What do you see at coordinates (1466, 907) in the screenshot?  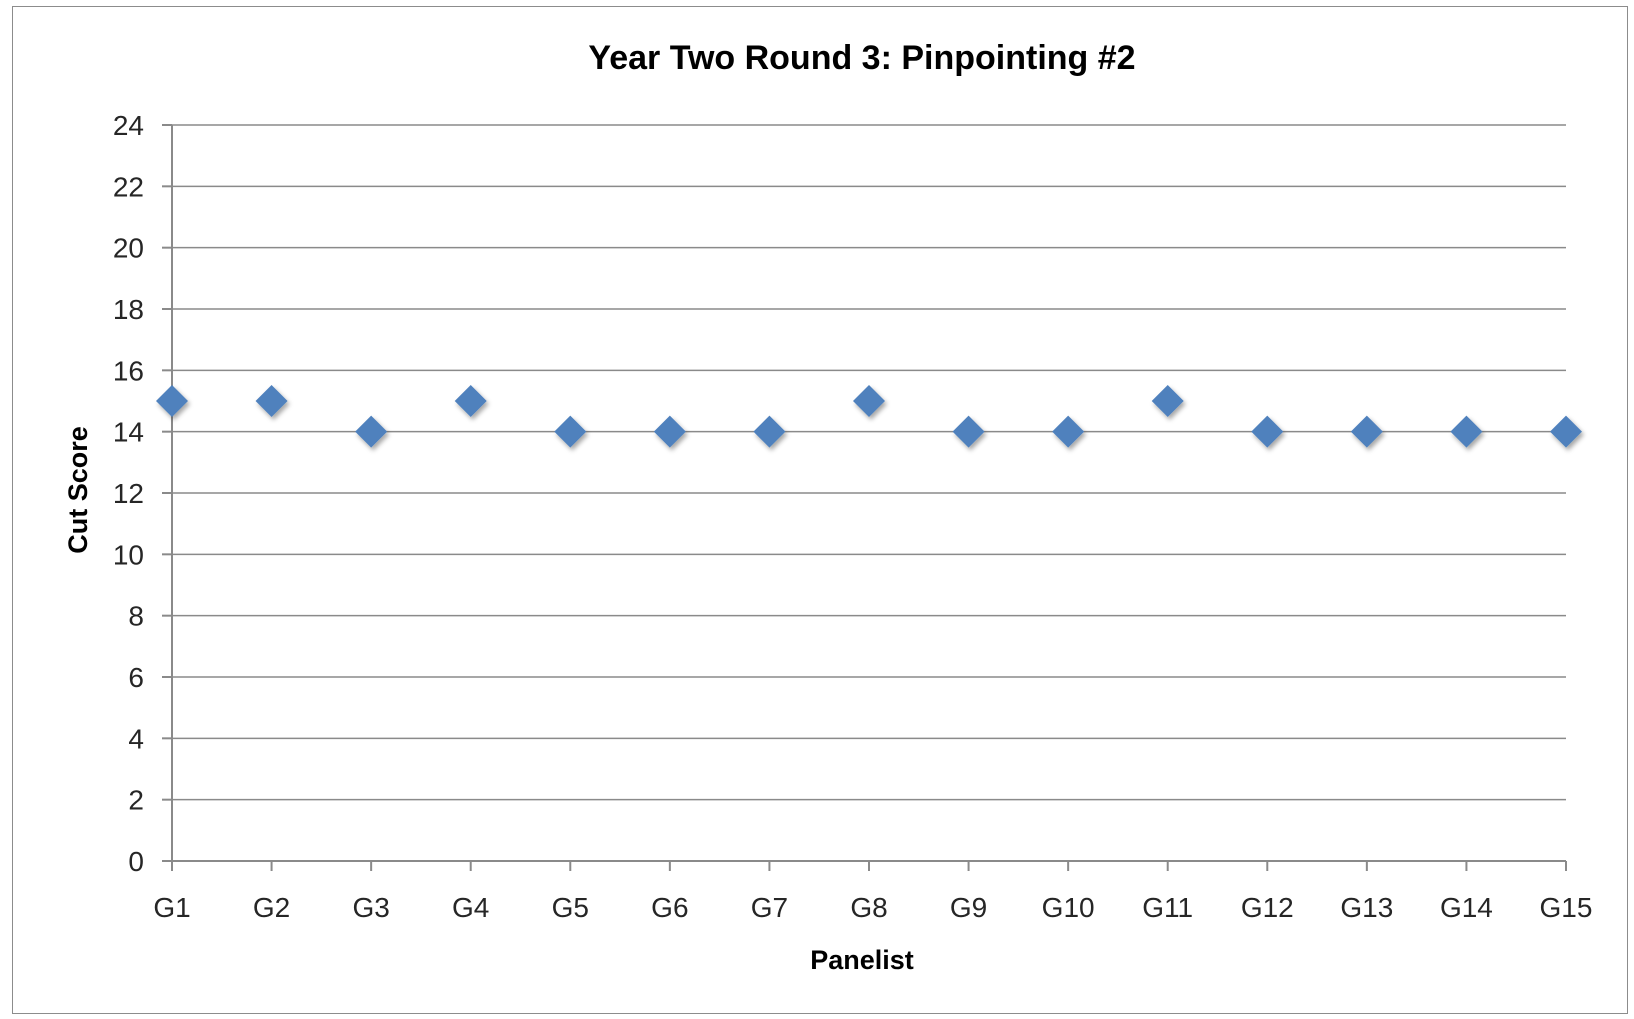 I see `x-tick-label: G14` at bounding box center [1466, 907].